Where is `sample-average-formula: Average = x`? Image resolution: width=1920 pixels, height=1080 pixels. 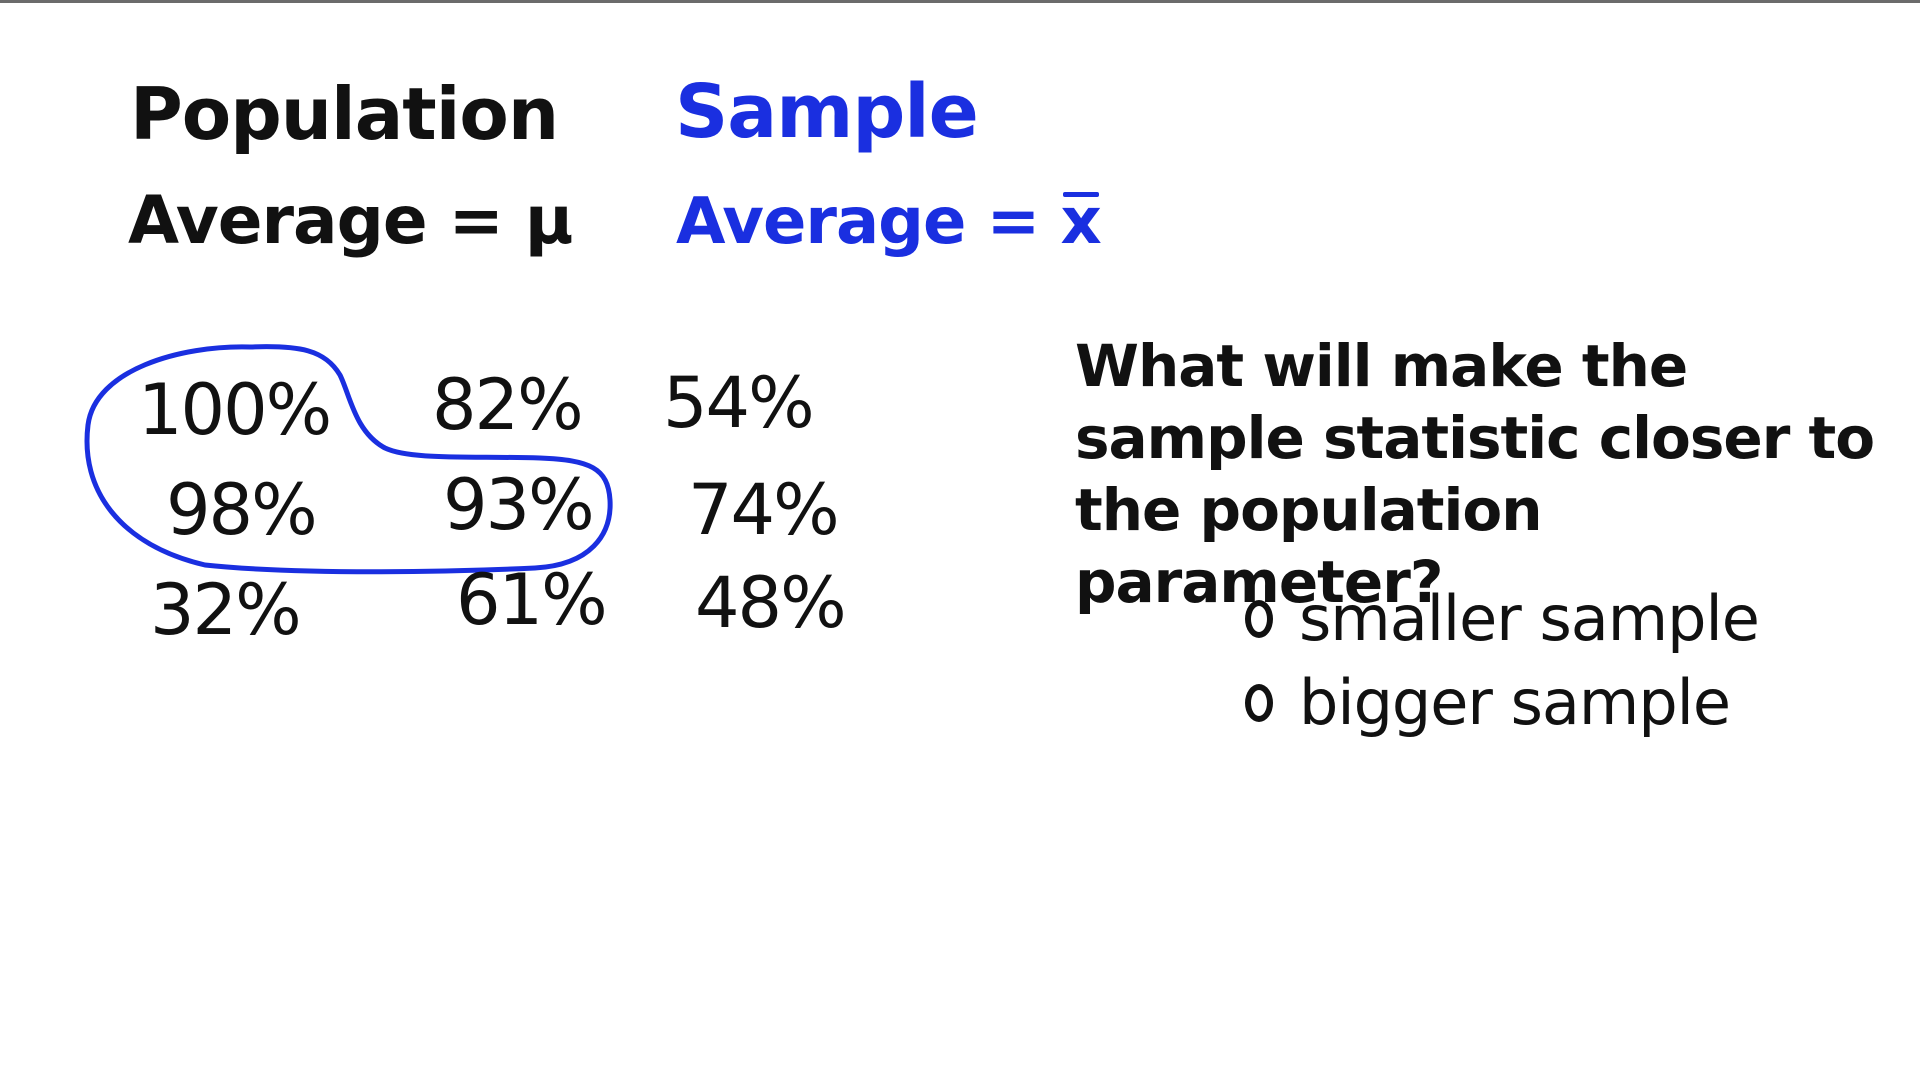 sample-average-formula: Average = x is located at coordinates (889, 222).